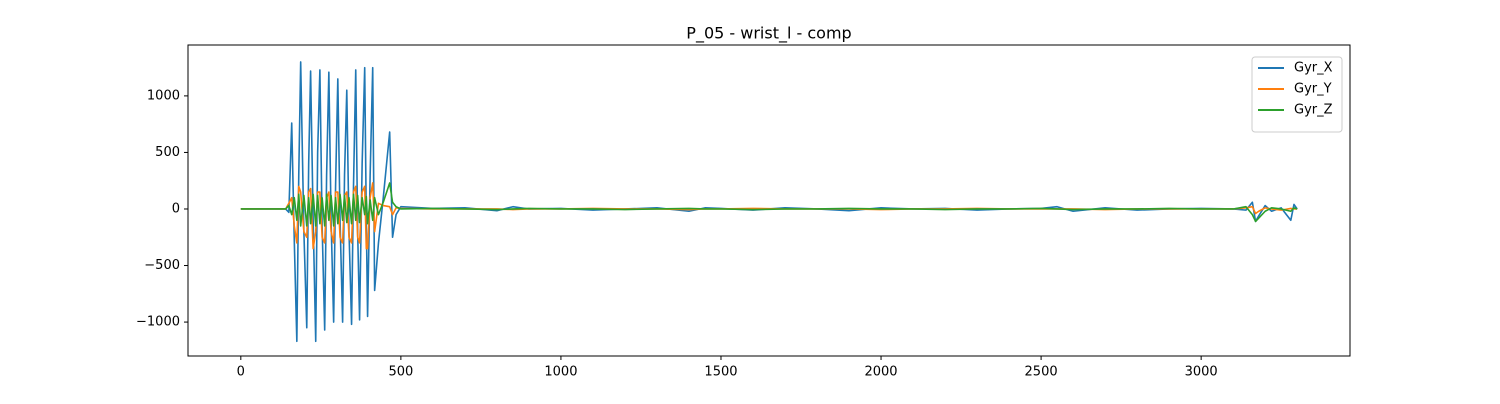  What do you see at coordinates (167, 152) in the screenshot?
I see `y-tick-label: 500` at bounding box center [167, 152].